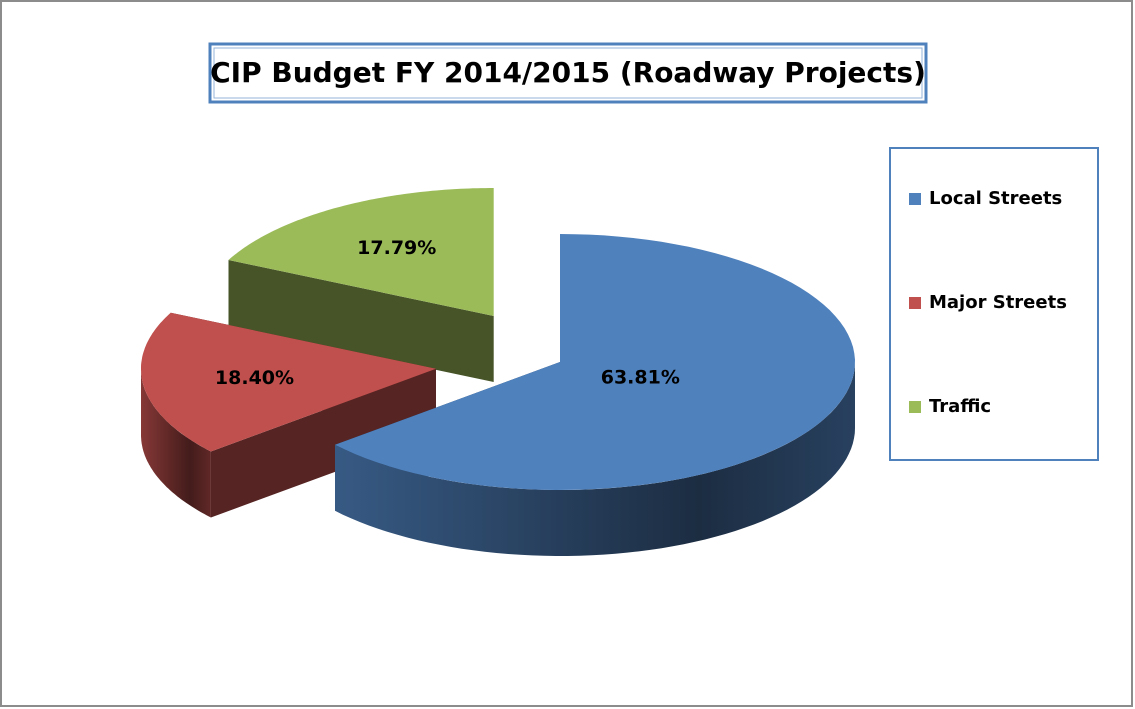 The height and width of the screenshot is (709, 1135). I want to click on title-box-inner, so click(568, 73).